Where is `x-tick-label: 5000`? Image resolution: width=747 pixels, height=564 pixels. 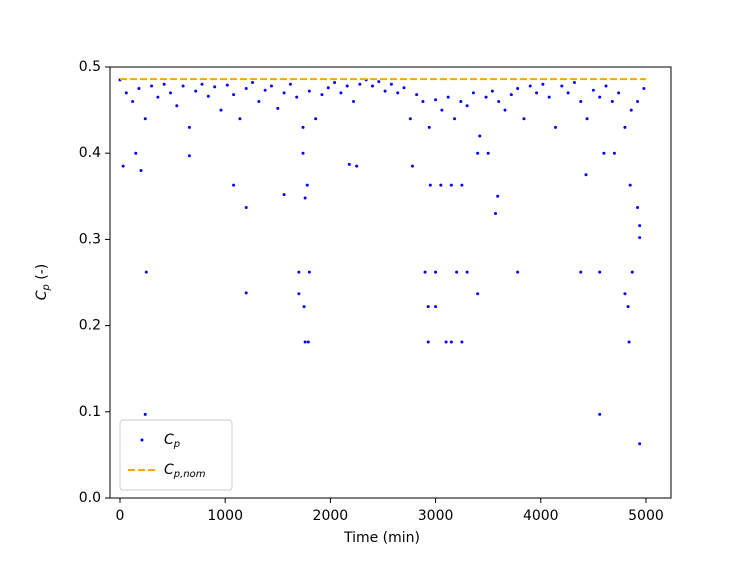
x-tick-label: 5000 is located at coordinates (646, 516).